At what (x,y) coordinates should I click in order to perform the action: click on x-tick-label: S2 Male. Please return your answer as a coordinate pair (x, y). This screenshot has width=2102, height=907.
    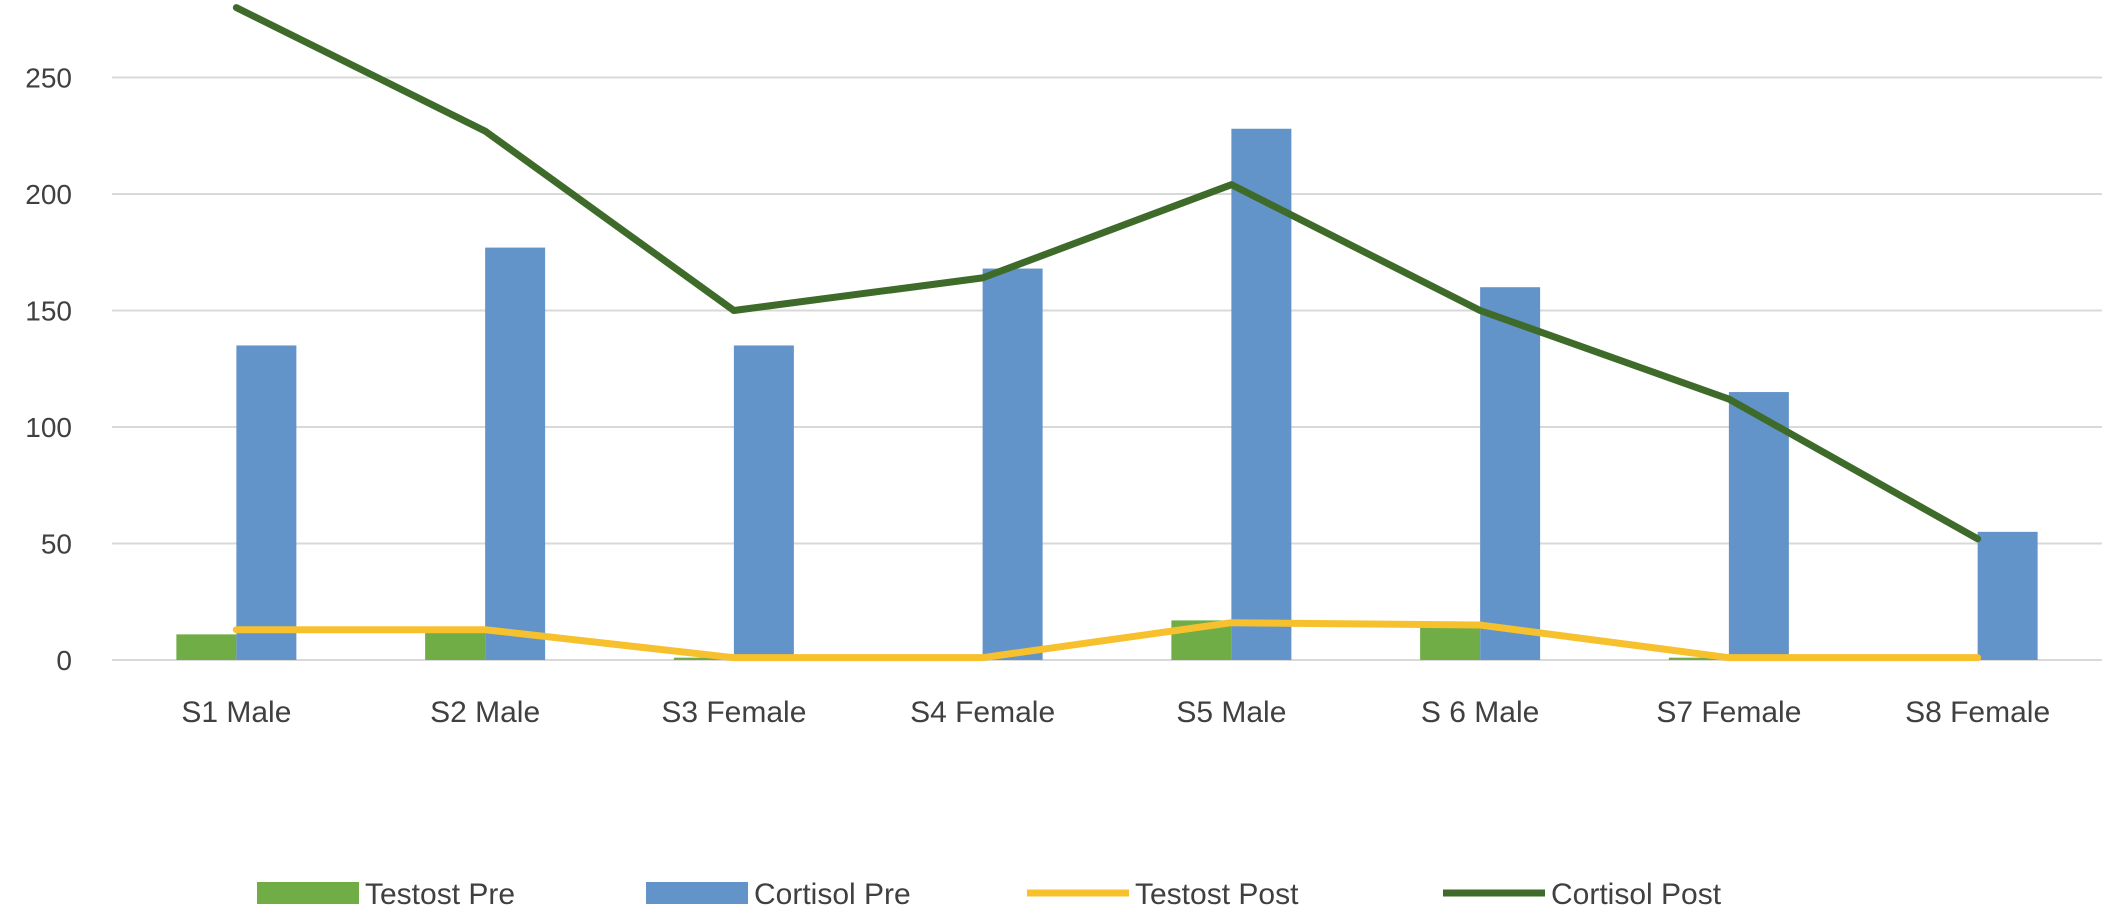
    Looking at the image, I should click on (485, 712).